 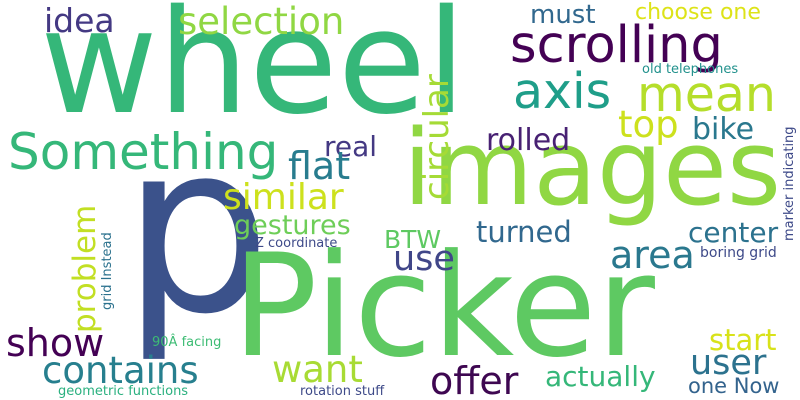 I want to click on word-user: user, so click(x=728, y=363).